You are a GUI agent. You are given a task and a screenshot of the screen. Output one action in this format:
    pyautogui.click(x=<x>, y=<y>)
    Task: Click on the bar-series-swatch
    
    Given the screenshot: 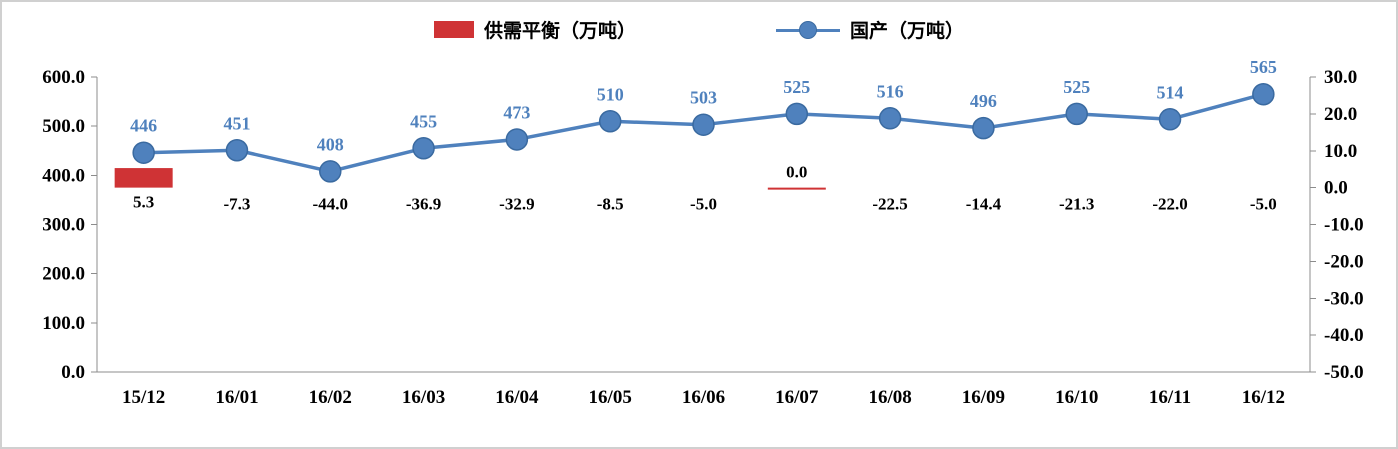 What is the action you would take?
    pyautogui.click(x=453, y=29)
    